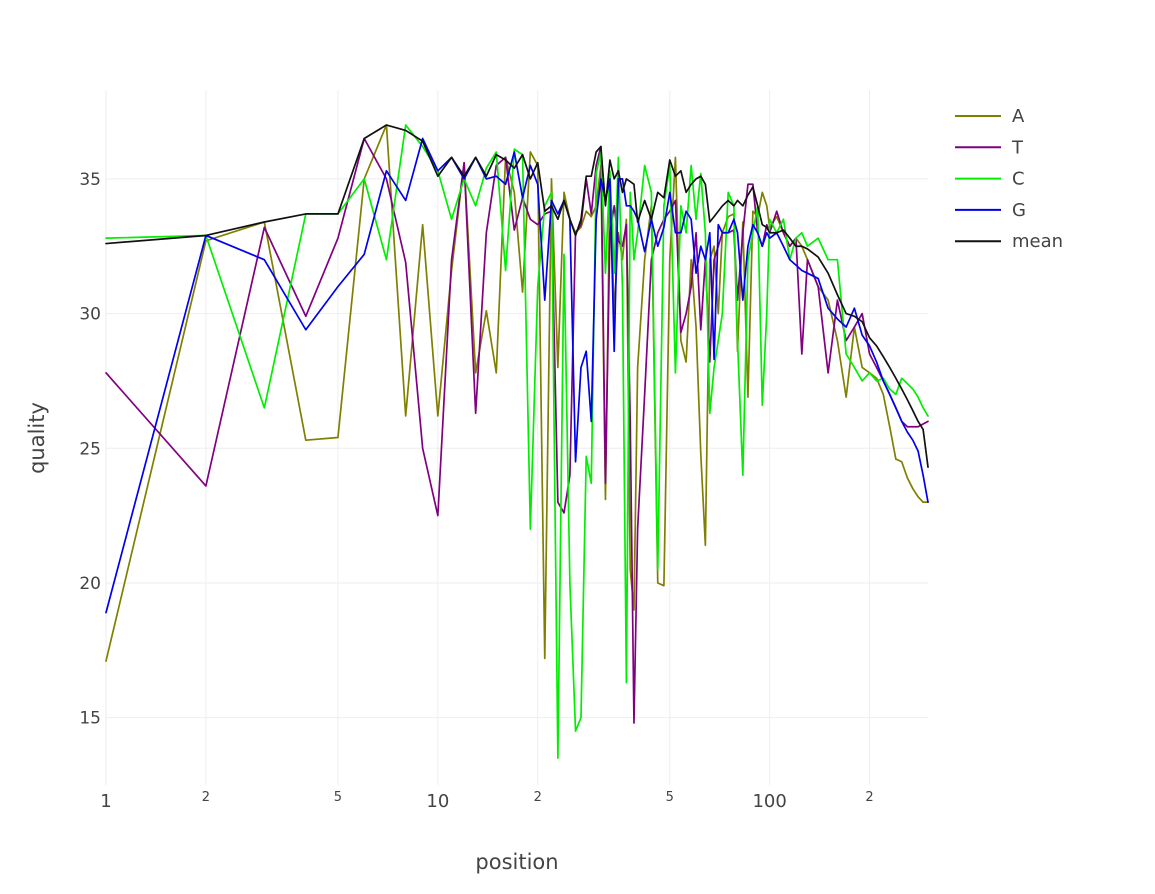 Image resolution: width=1155 pixels, height=894 pixels. What do you see at coordinates (90, 719) in the screenshot?
I see `y-tick-label: 15` at bounding box center [90, 719].